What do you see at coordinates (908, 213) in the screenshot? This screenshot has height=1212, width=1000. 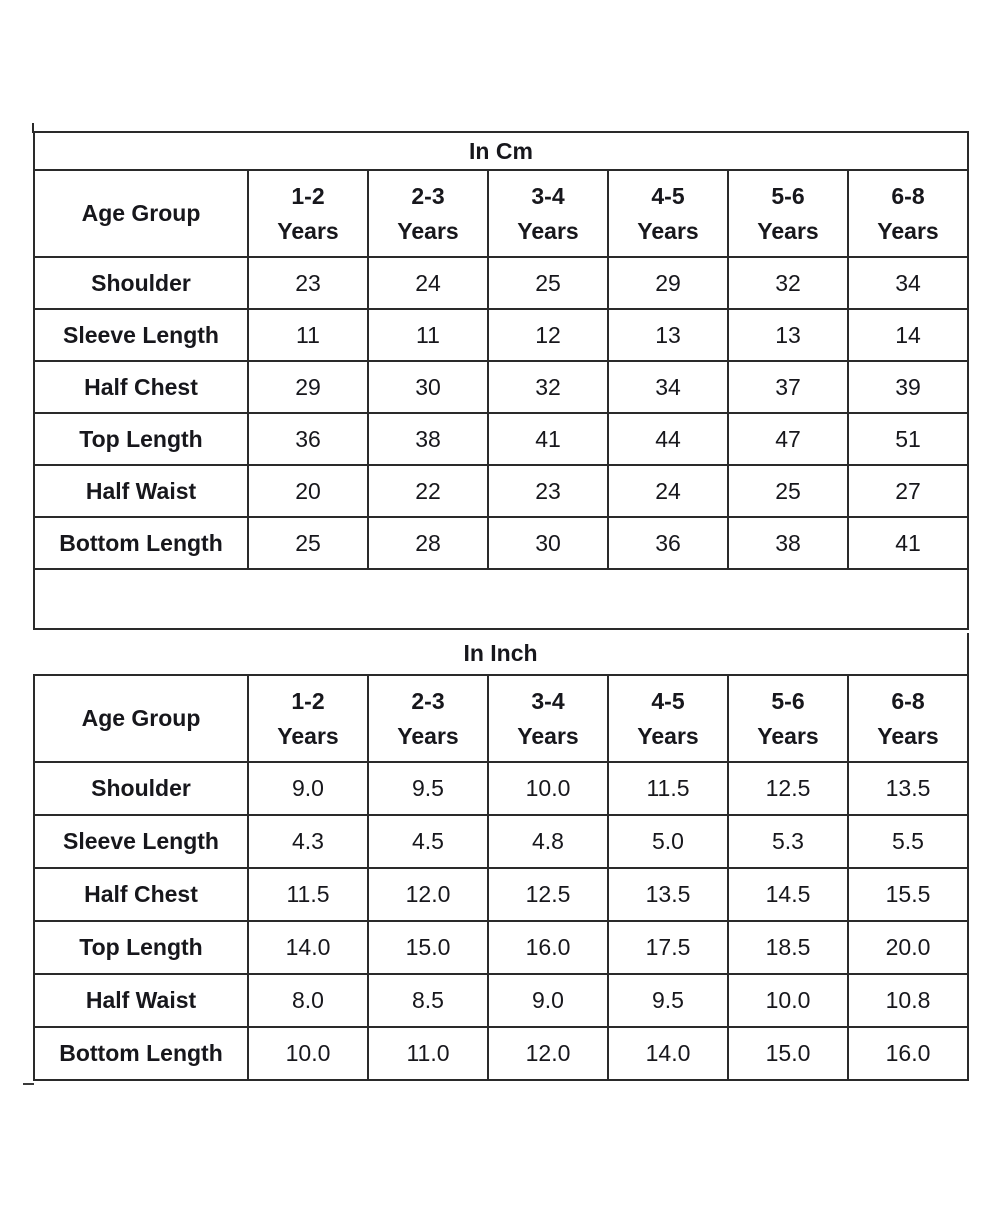 I see `cm-col-header-6-8-years: 6-8 Years` at bounding box center [908, 213].